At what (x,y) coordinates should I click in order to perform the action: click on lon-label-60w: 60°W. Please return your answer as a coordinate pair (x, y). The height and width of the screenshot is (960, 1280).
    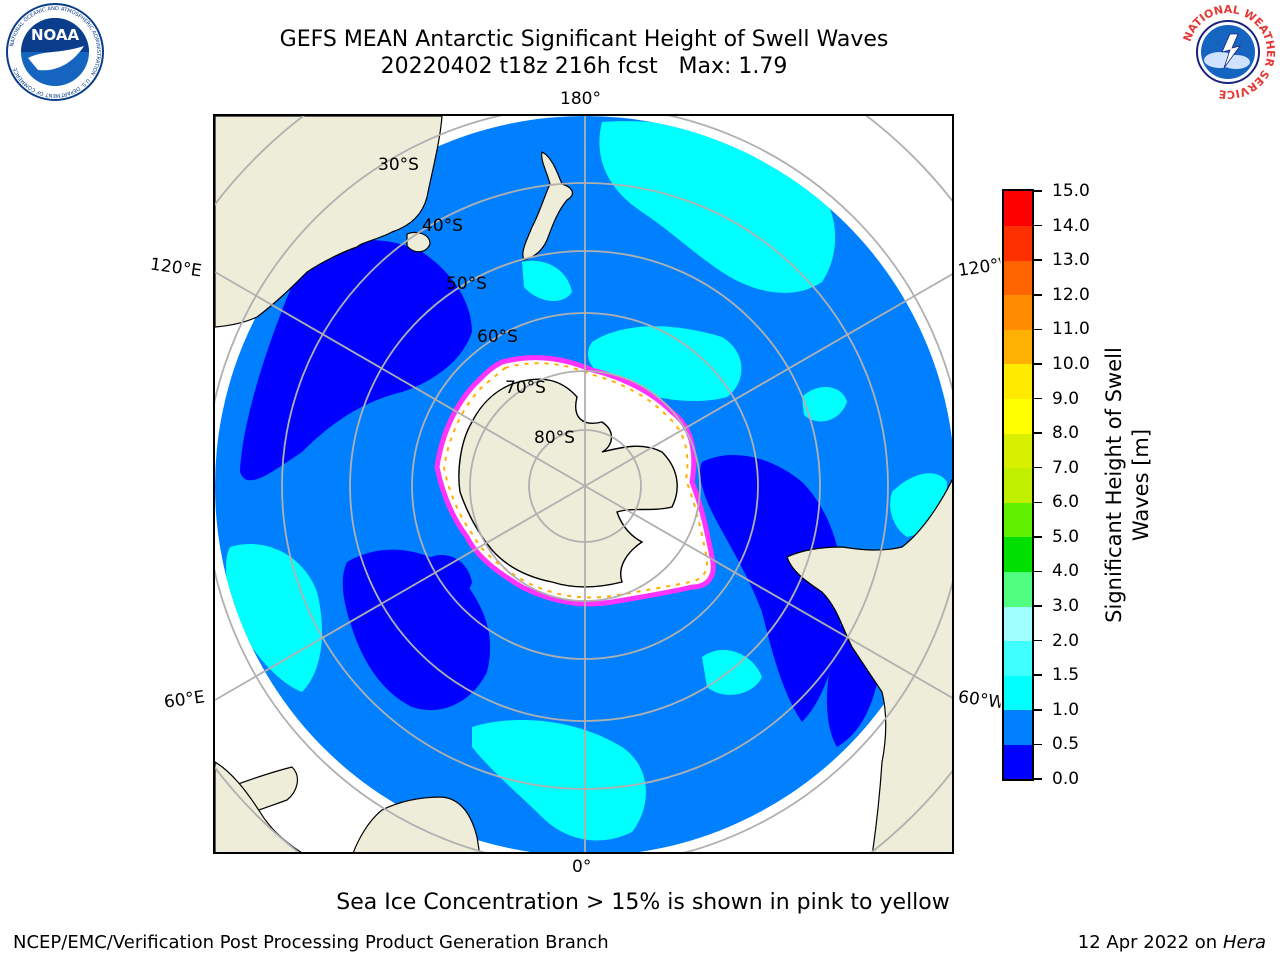
    Looking at the image, I should click on (979, 700).